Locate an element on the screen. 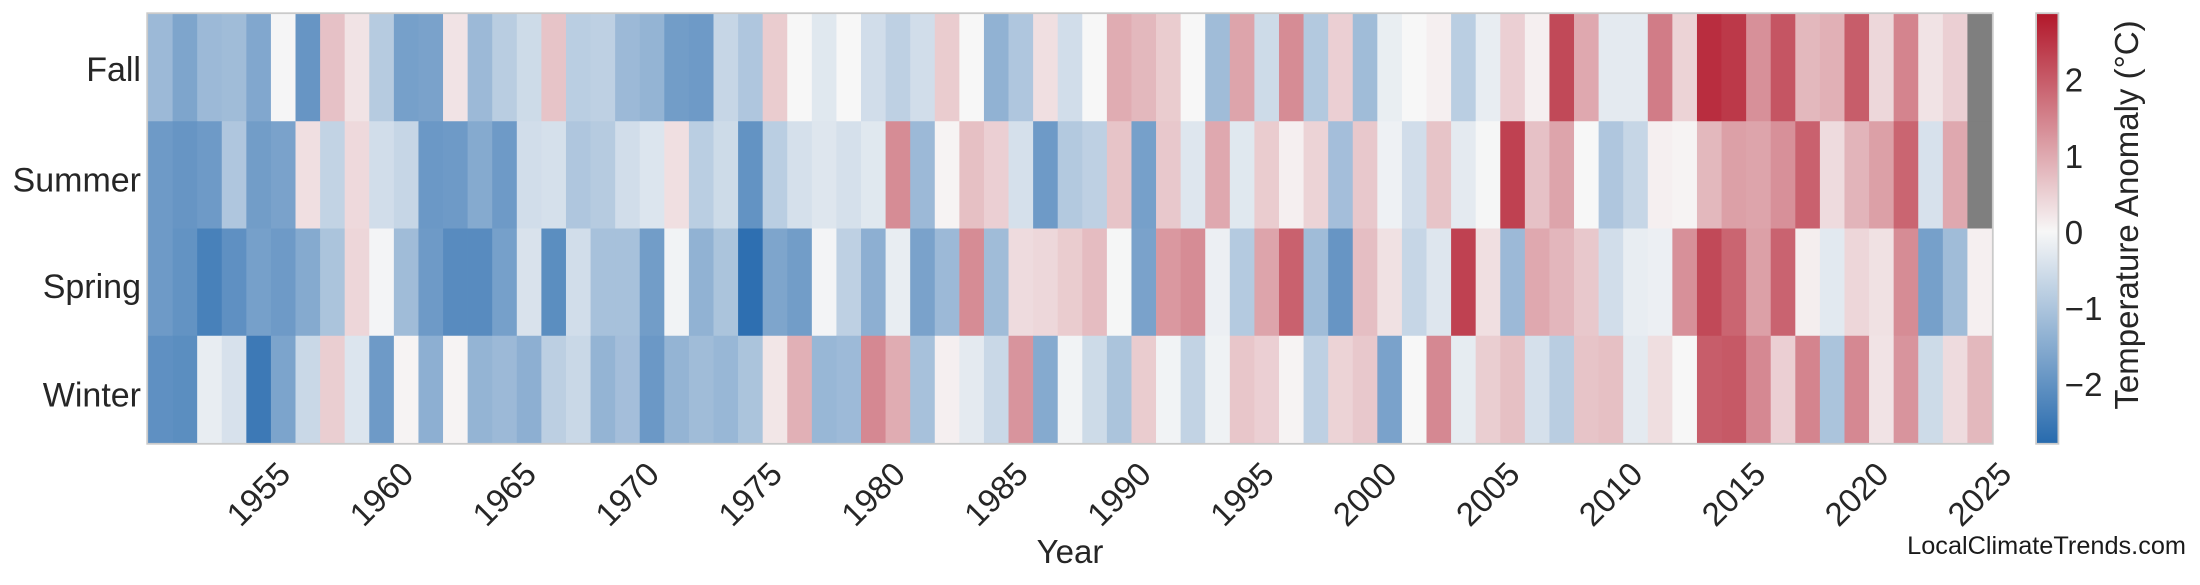 The height and width of the screenshot is (585, 2200). svg-text: Summer is located at coordinates (77, 181).